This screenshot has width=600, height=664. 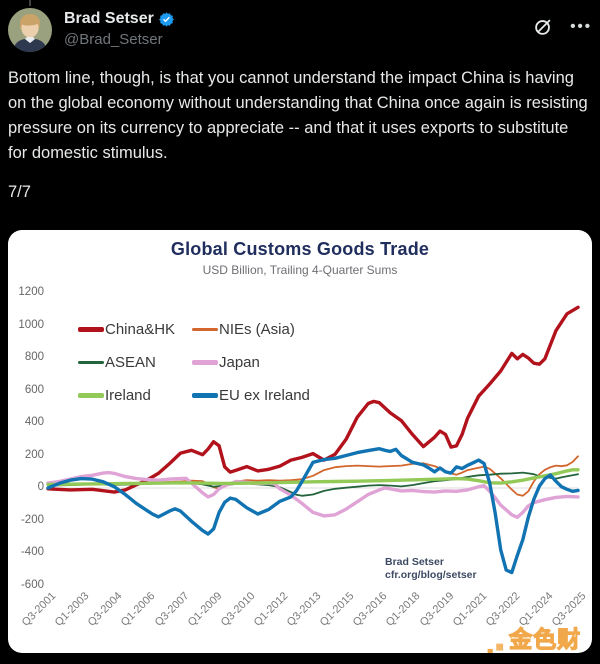 I want to click on legend-label: ASEAN, so click(x=130, y=362).